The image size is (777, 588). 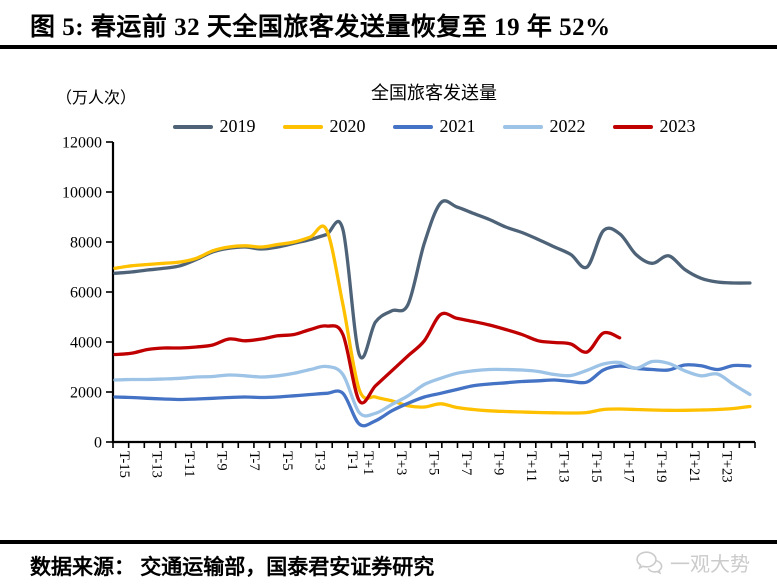 What do you see at coordinates (694, 467) in the screenshot?
I see `x-tick-label: T+21` at bounding box center [694, 467].